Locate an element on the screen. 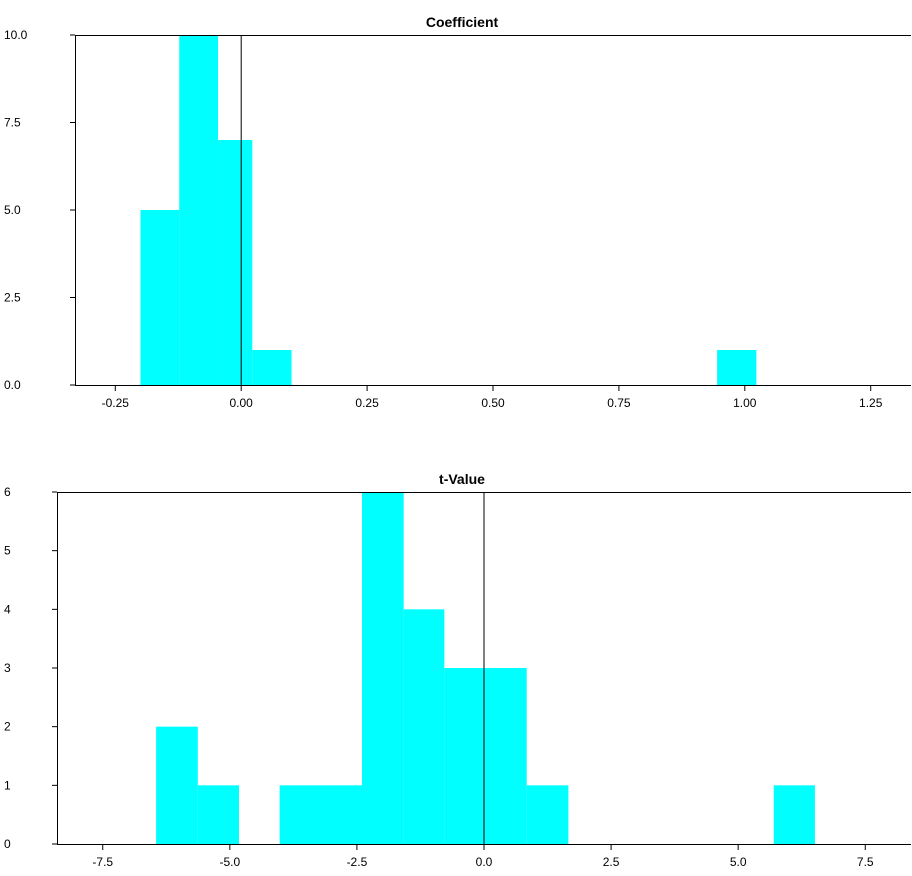 This screenshot has height=876, width=912. t-value-x-tick-label: 2.5 is located at coordinates (611, 862).